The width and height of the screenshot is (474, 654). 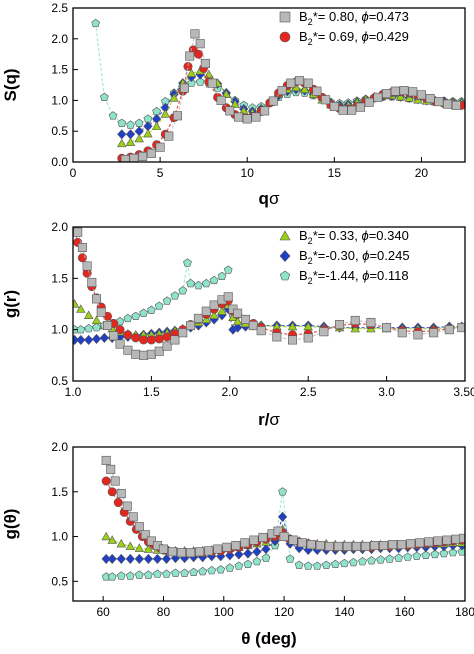 I want to click on x-axis-label-symbol: σ, so click(x=274, y=198).